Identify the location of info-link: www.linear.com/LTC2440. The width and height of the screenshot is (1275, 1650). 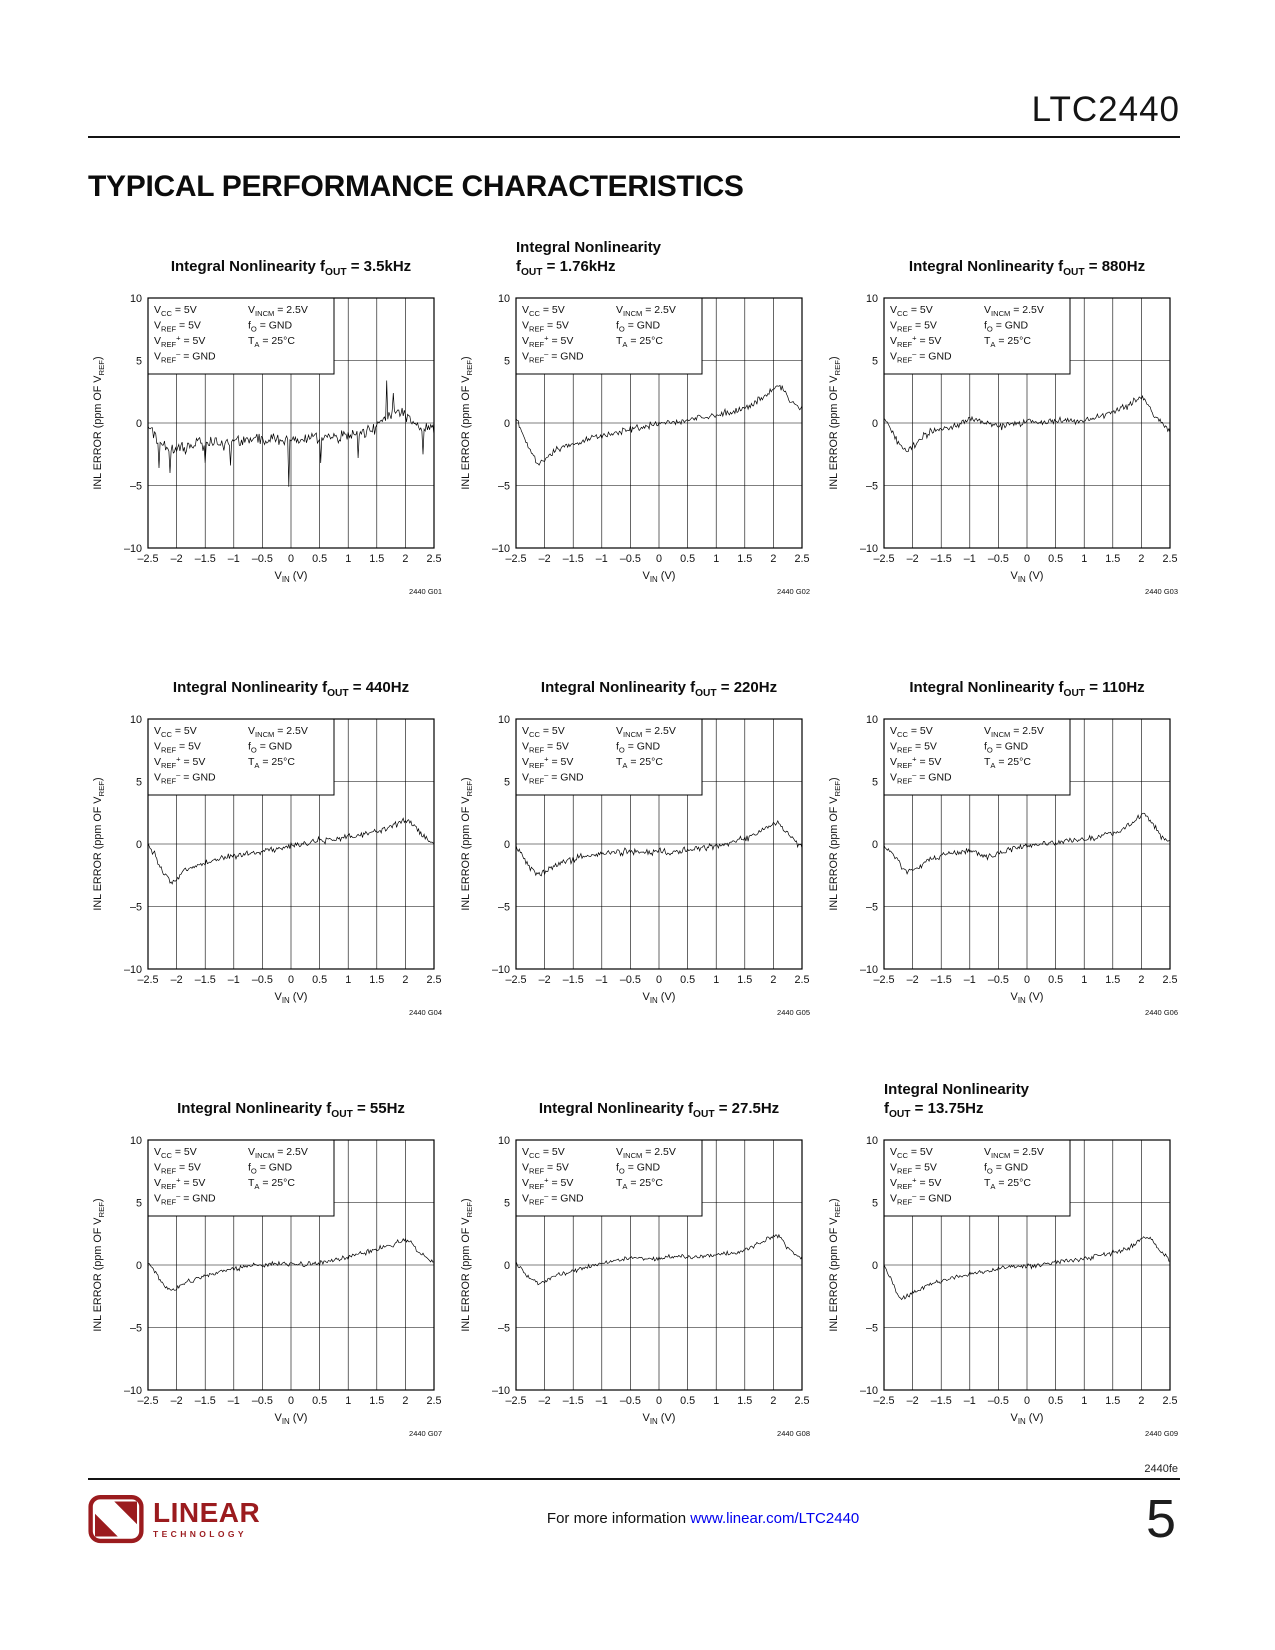
(775, 1518).